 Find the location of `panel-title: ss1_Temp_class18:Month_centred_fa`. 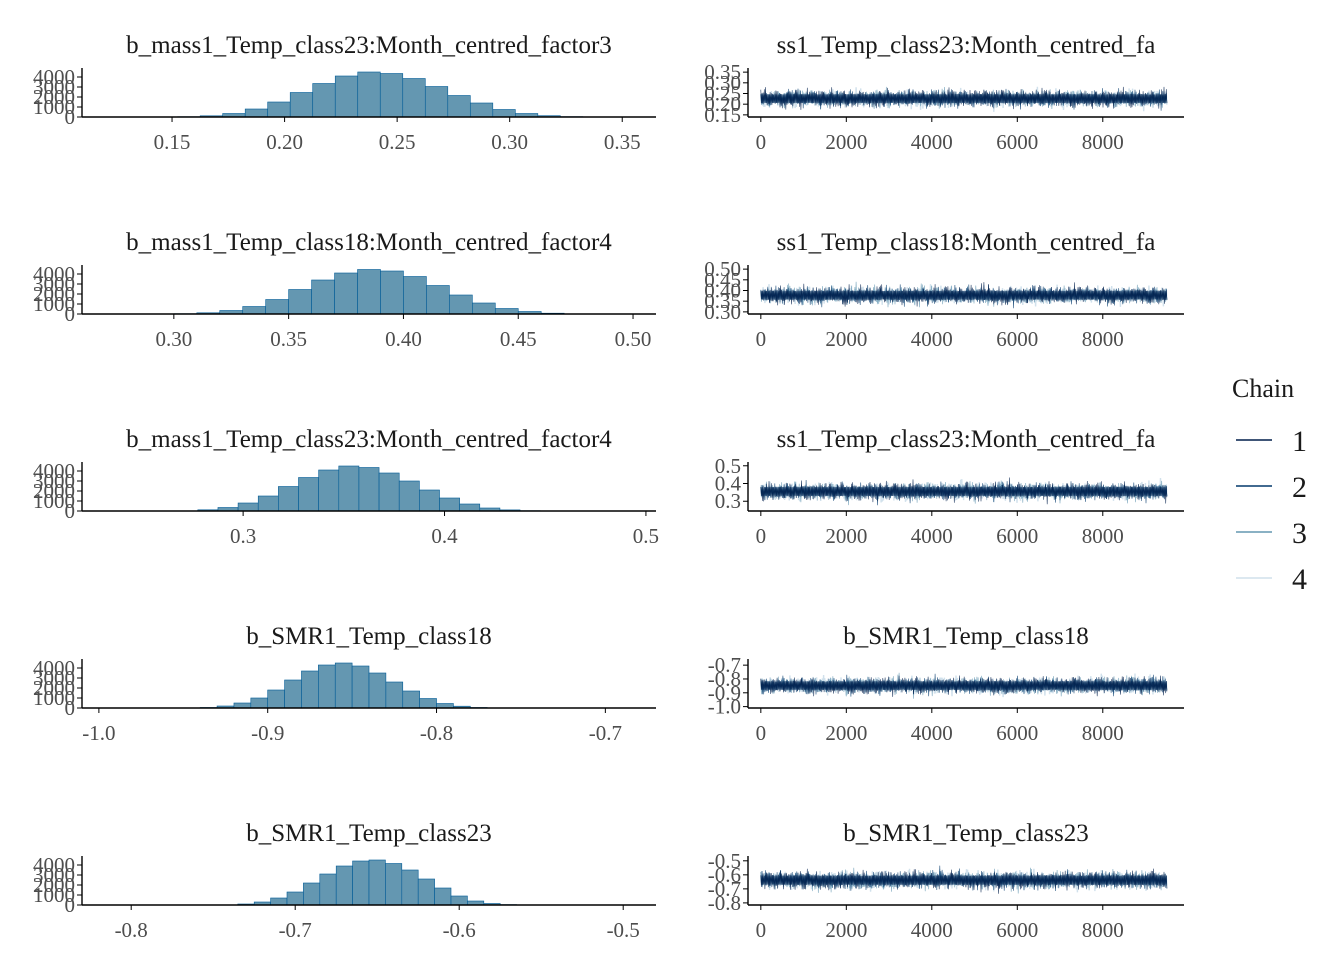

panel-title: ss1_Temp_class18:Month_centred_fa is located at coordinates (966, 242).